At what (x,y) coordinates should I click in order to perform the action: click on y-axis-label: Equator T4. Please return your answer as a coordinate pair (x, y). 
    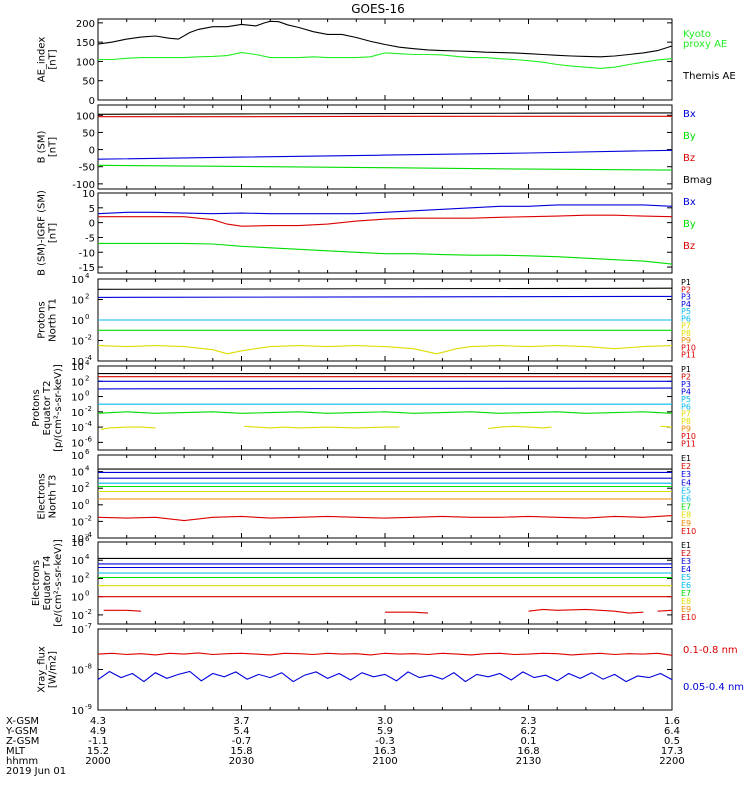
    Looking at the image, I should click on (47, 583).